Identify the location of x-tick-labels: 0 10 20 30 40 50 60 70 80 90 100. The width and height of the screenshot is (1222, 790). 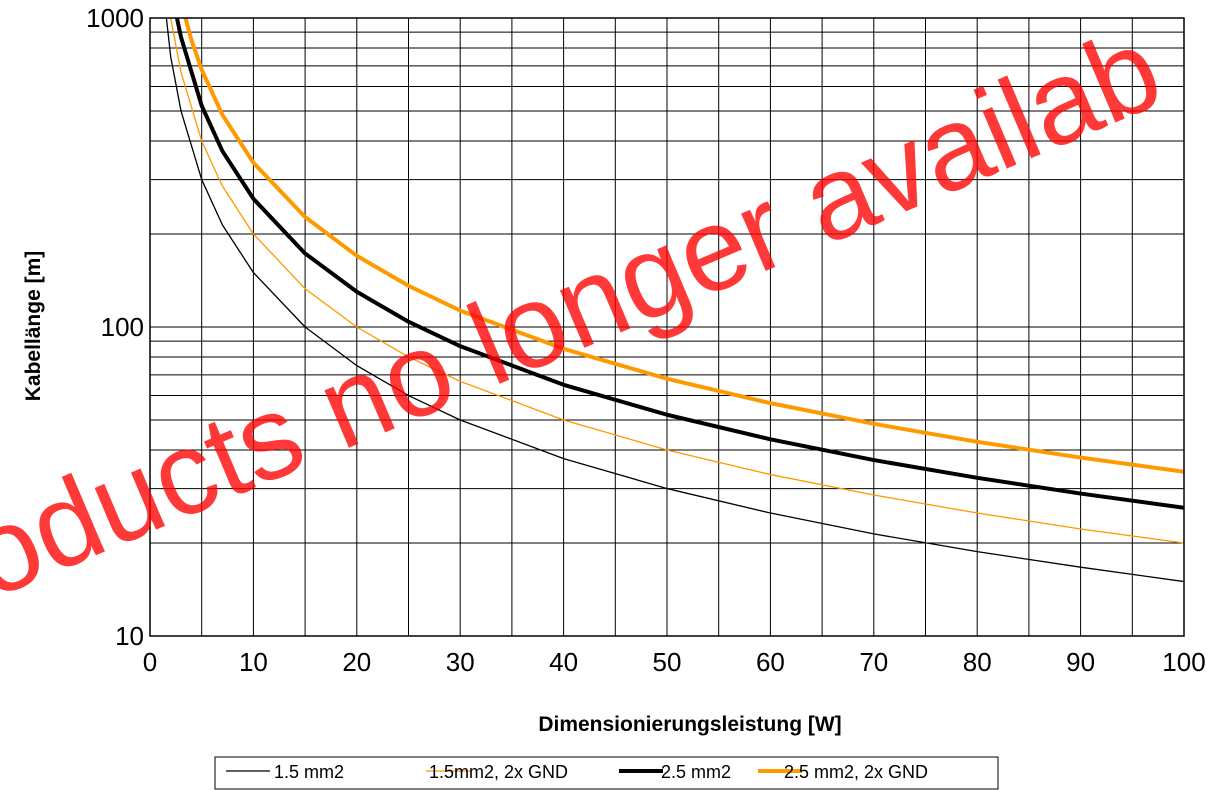
(674, 662).